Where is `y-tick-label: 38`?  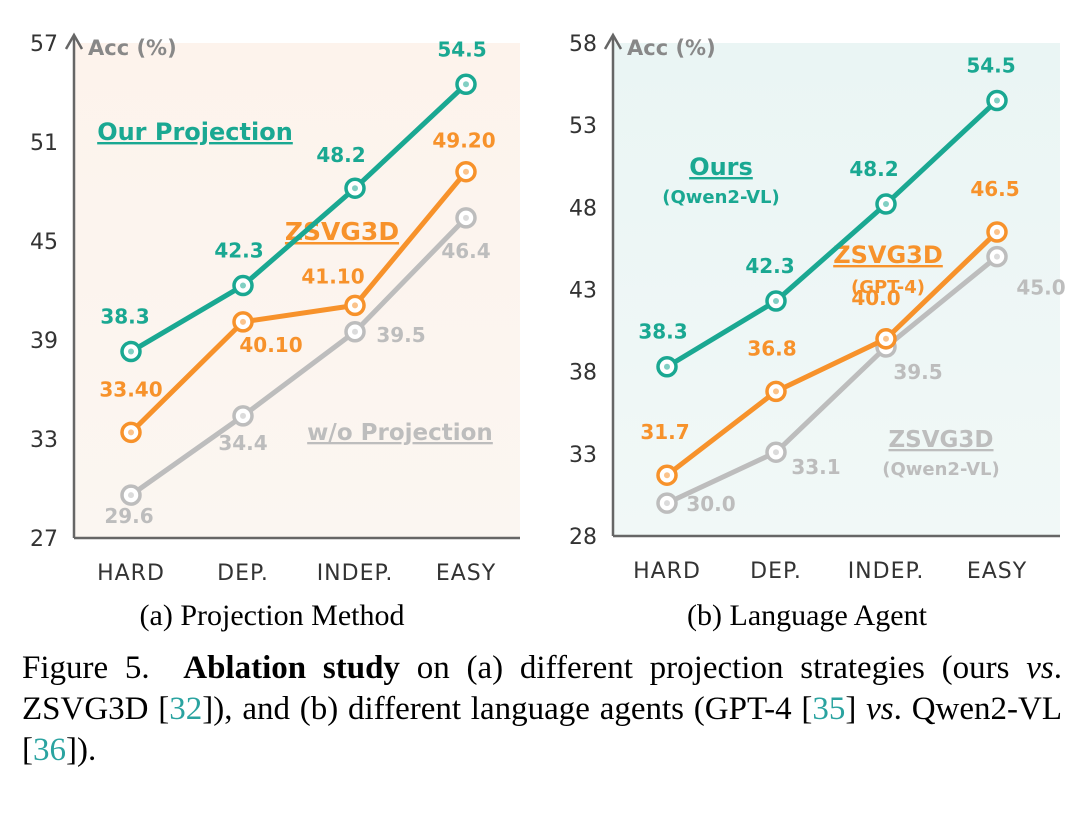 y-tick-label: 38 is located at coordinates (583, 373).